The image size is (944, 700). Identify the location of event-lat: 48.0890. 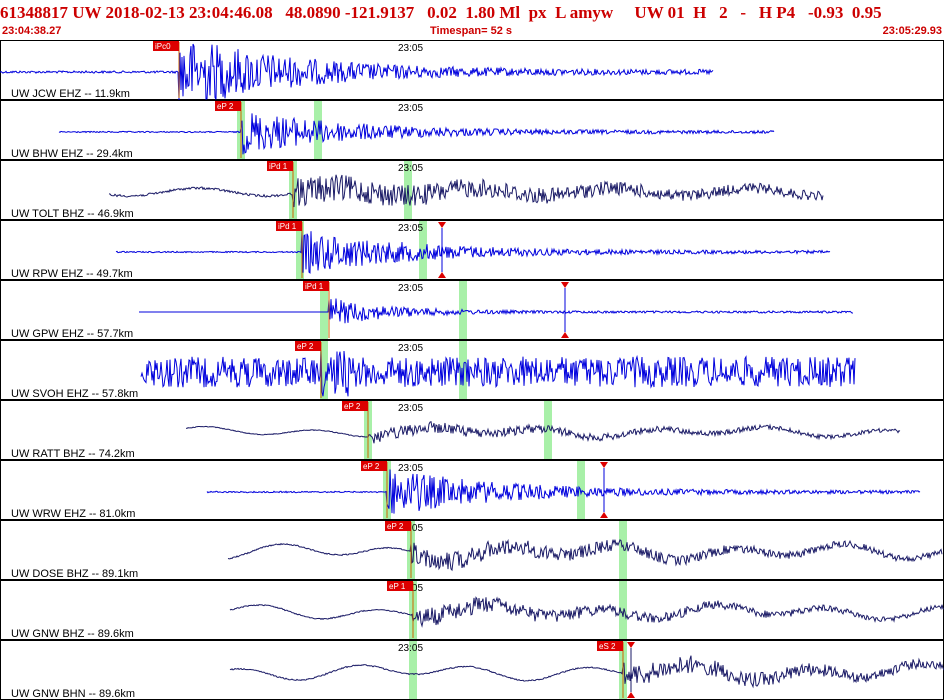
(313, 12).